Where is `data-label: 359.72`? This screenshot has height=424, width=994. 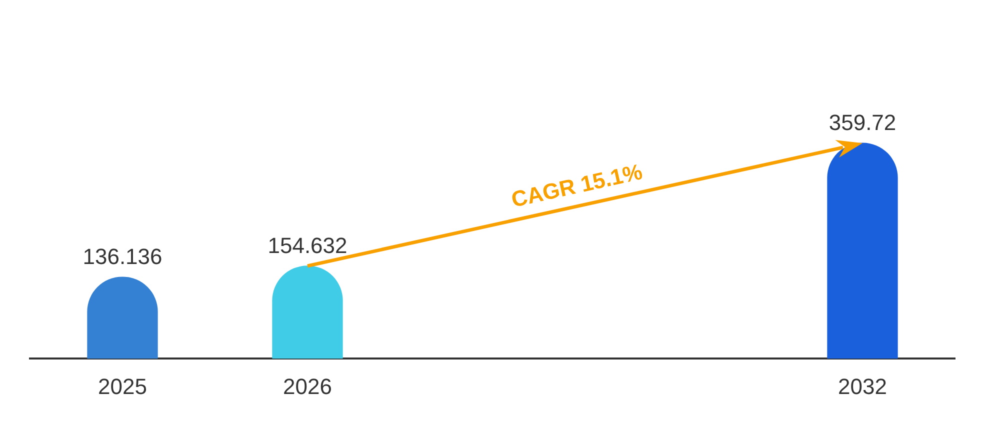 data-label: 359.72 is located at coordinates (862, 123).